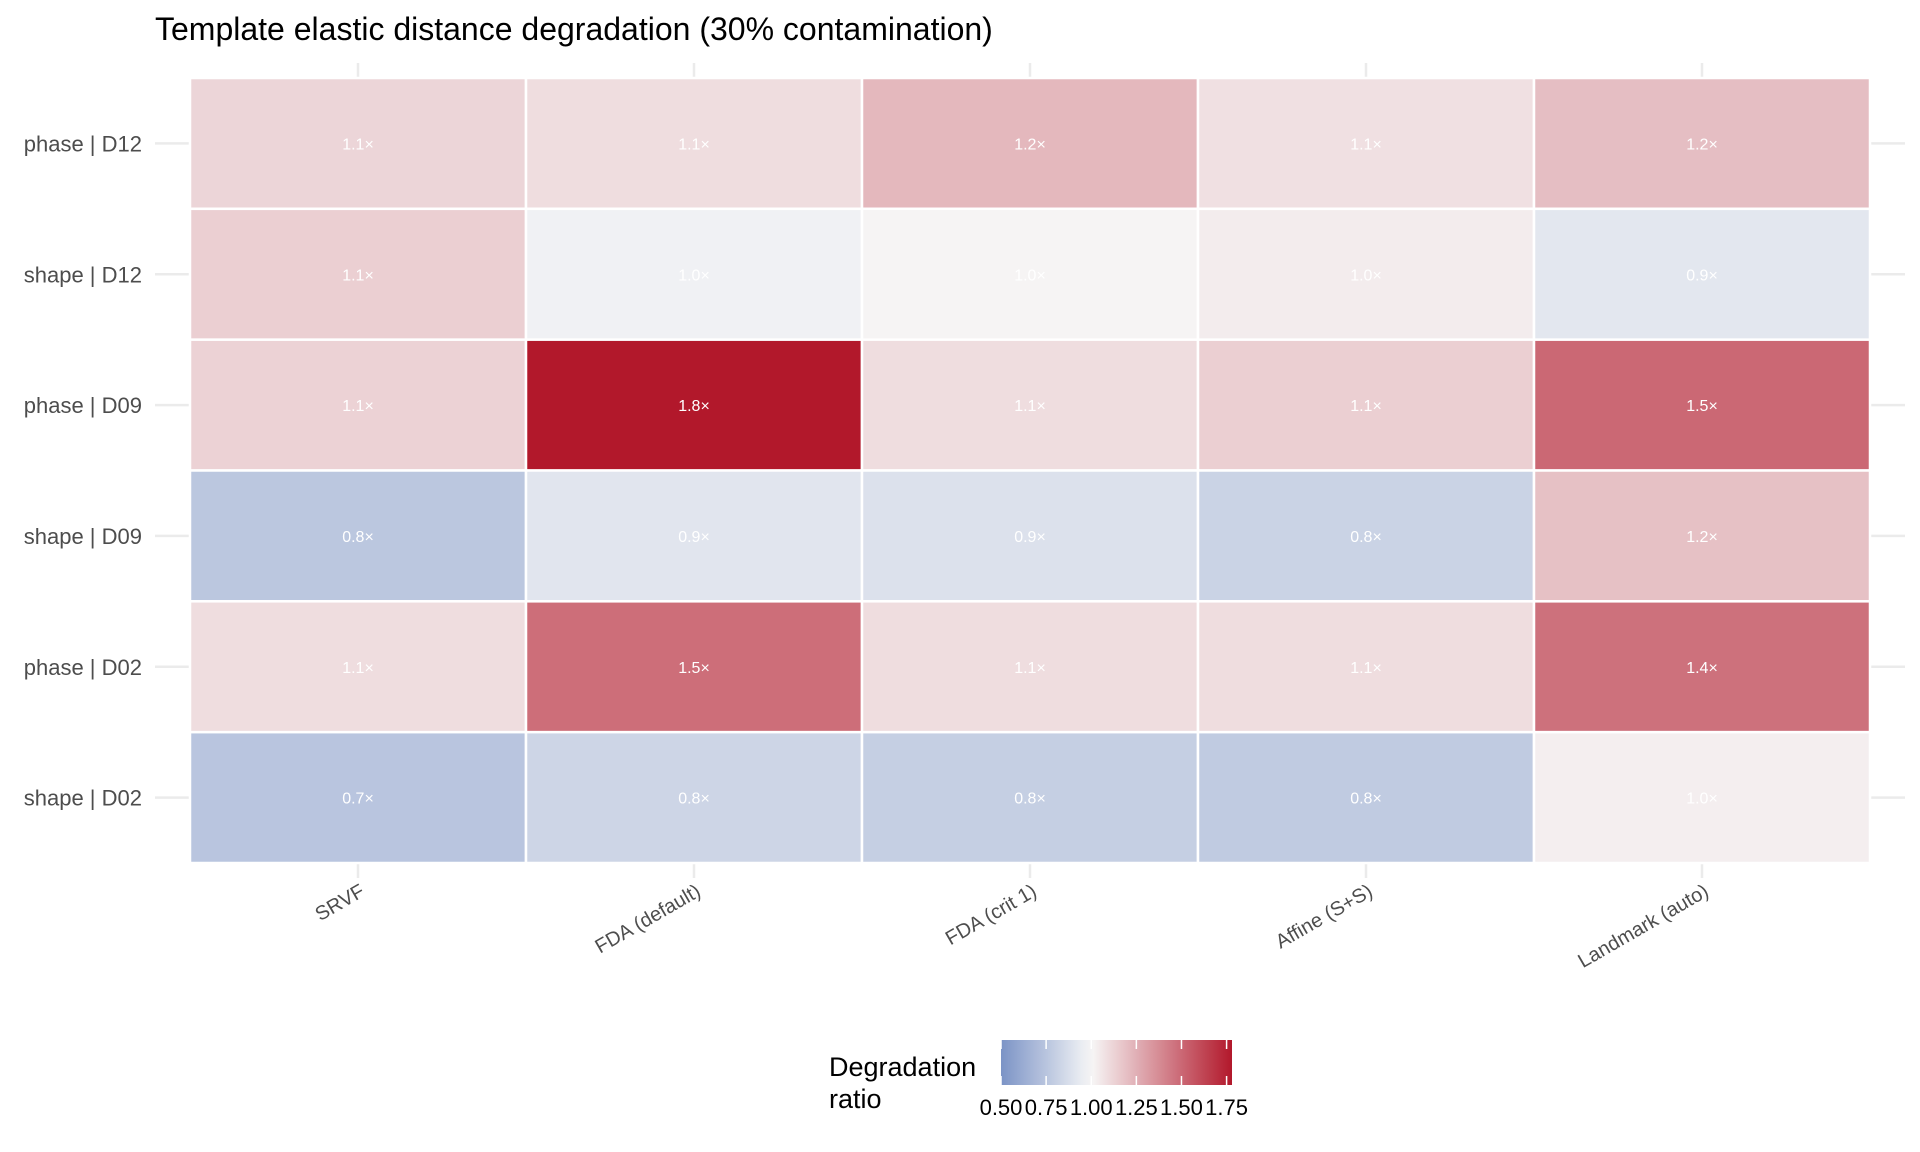  What do you see at coordinates (1702, 668) in the screenshot?
I see `cell-value-label: 1.4×` at bounding box center [1702, 668].